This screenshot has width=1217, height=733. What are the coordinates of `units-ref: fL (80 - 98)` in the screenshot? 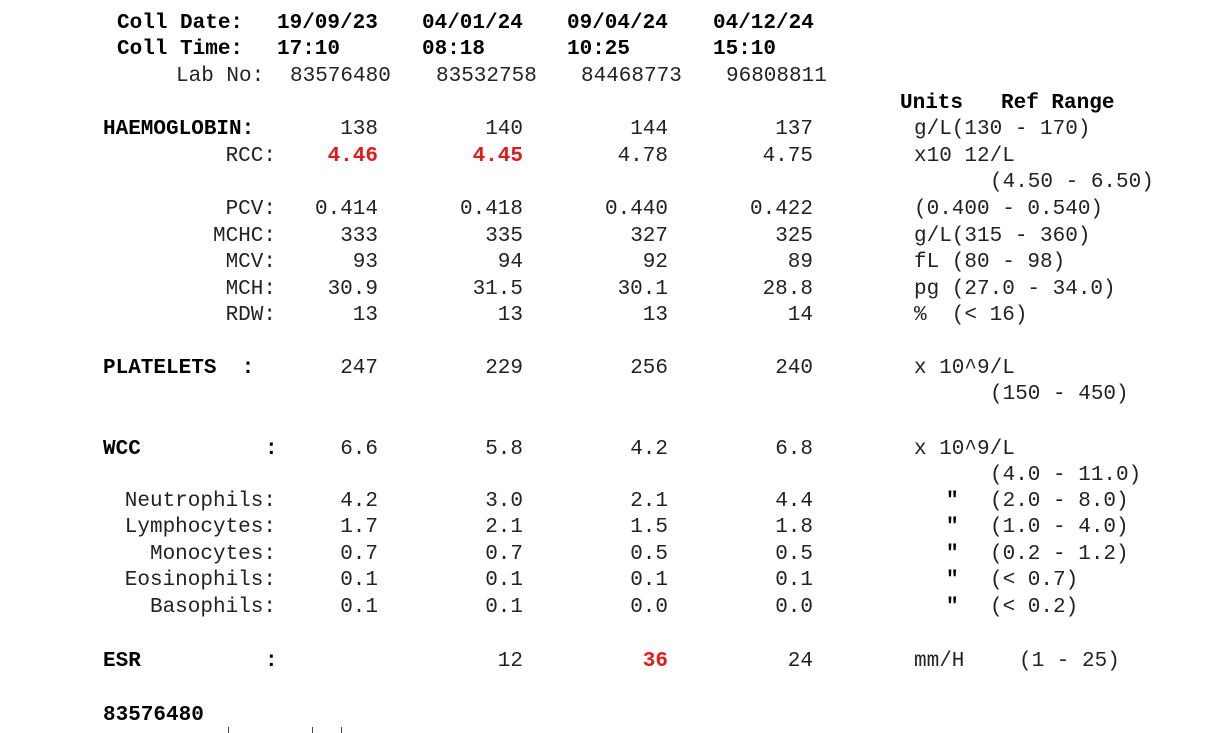 It's located at (990, 262).